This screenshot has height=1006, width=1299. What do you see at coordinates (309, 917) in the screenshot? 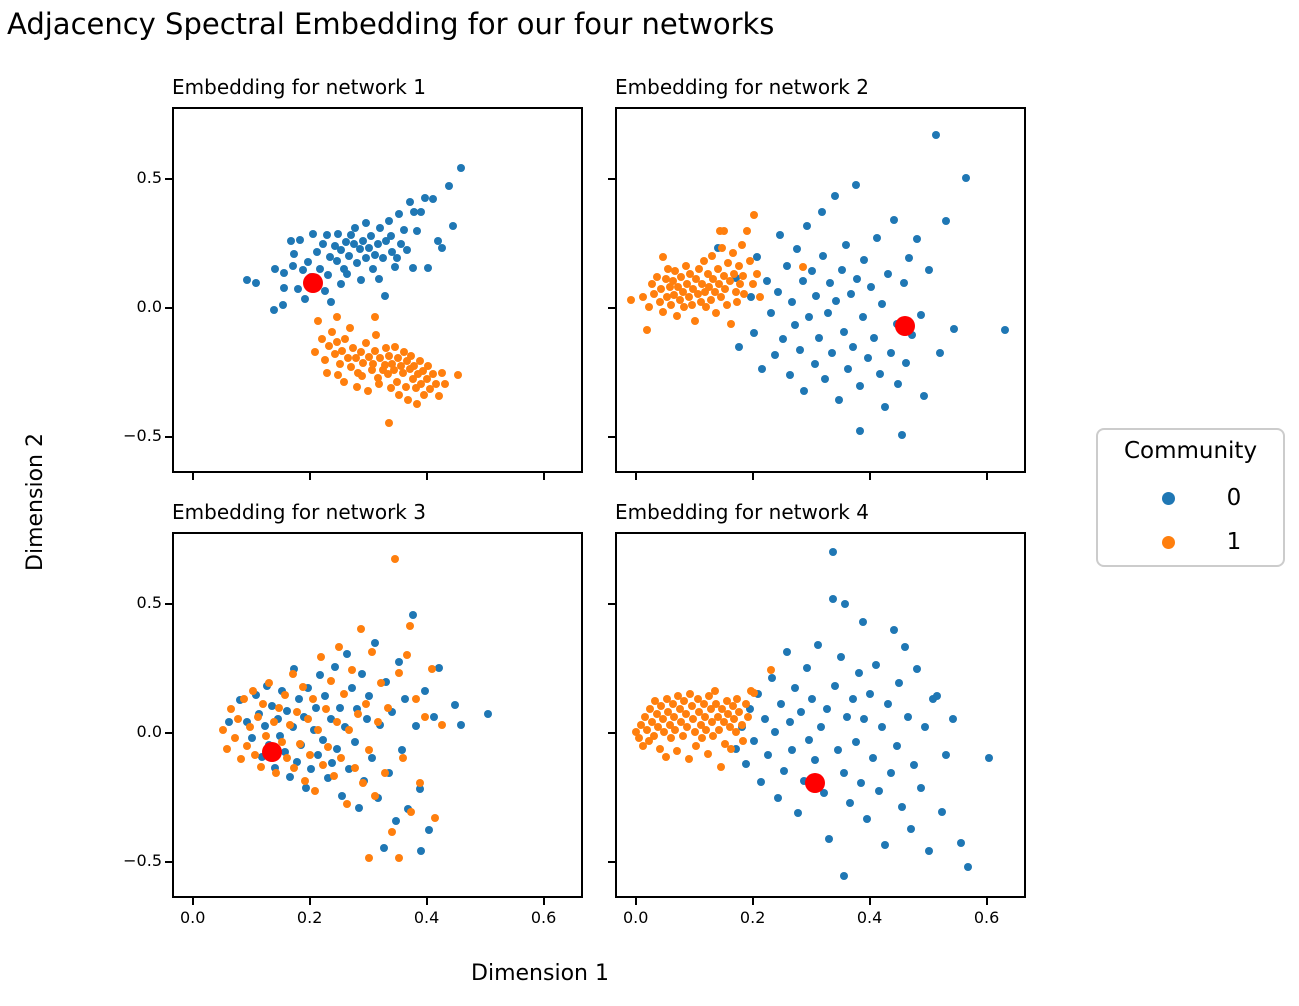
I see `x-tick-label: 0.2` at bounding box center [309, 917].